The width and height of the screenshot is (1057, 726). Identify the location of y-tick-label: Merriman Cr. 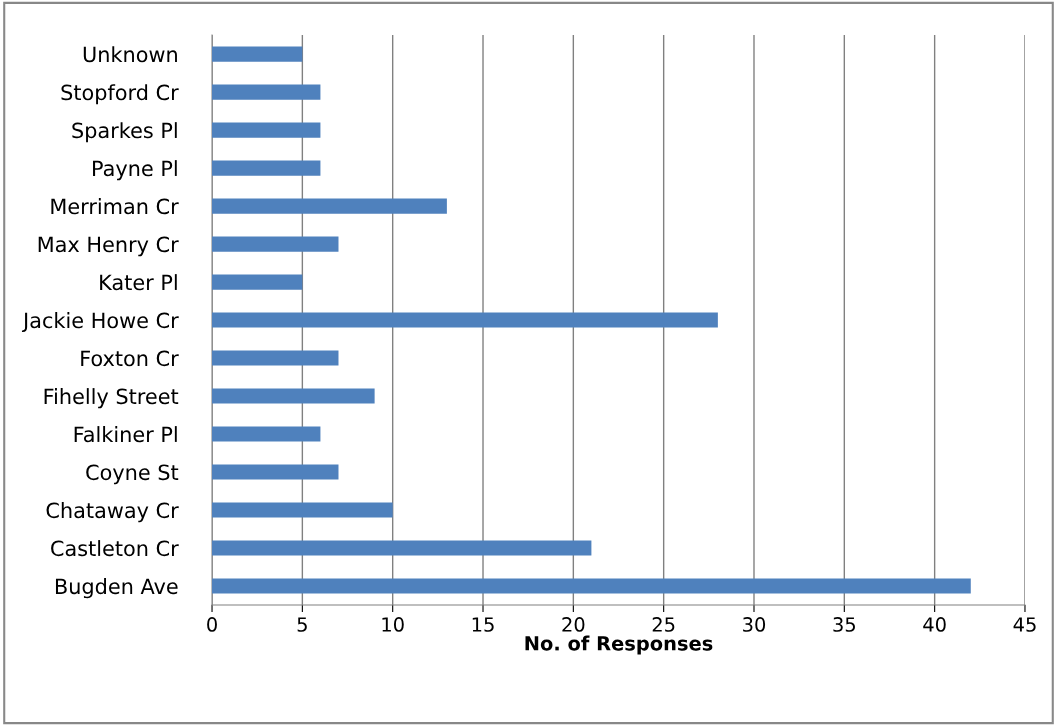
(115, 206).